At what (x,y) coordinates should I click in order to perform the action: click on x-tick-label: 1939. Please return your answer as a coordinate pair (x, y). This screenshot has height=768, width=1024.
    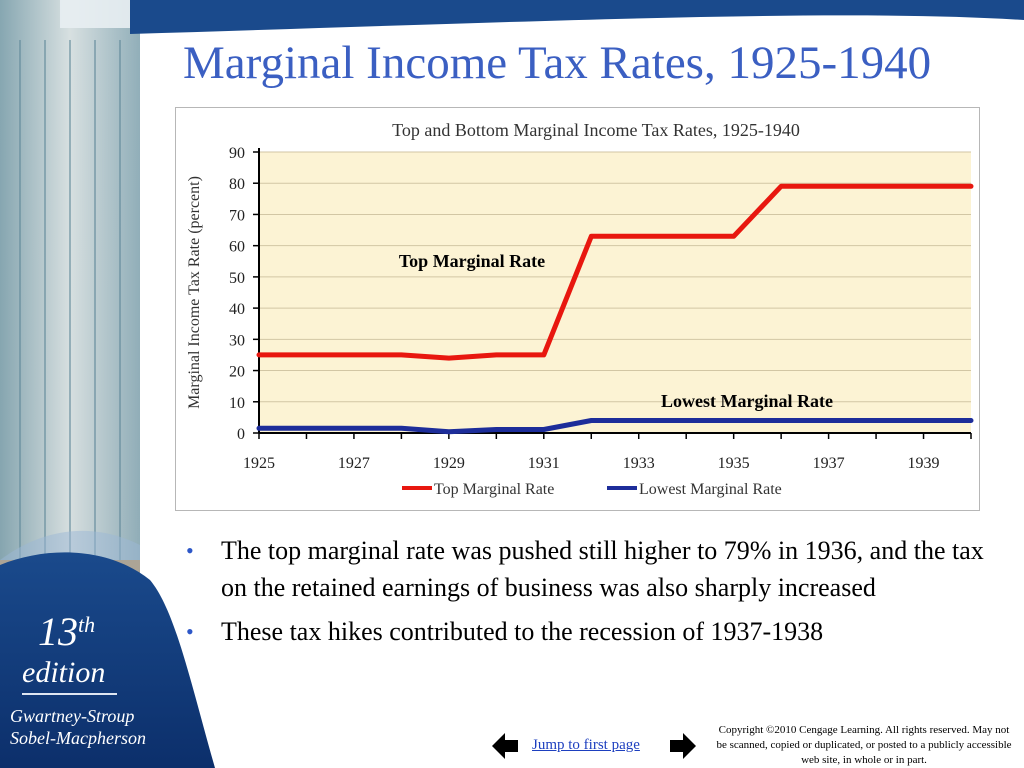
    Looking at the image, I should click on (924, 463).